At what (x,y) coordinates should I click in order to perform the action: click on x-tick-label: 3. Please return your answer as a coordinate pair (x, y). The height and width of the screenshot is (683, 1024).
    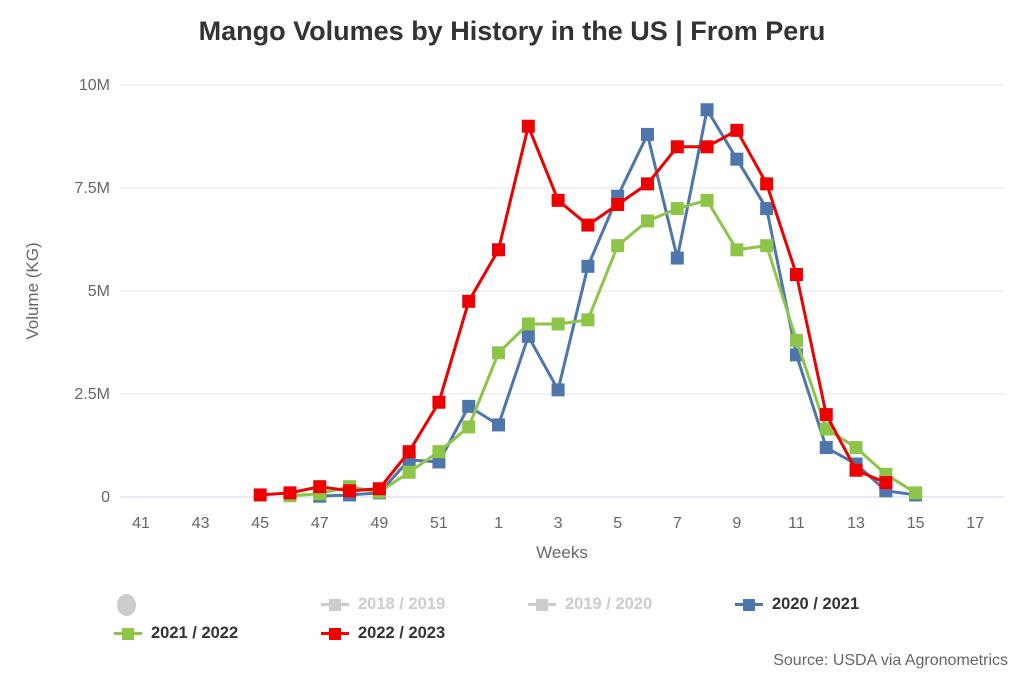
    Looking at the image, I should click on (558, 523).